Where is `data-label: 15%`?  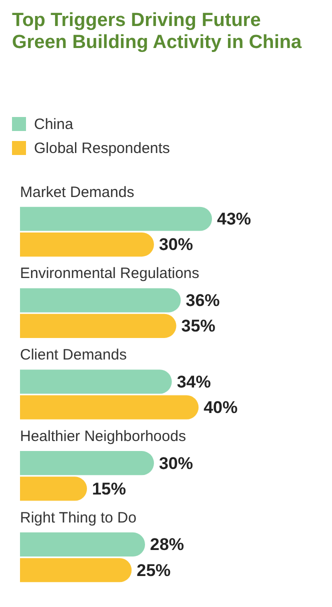 data-label: 15% is located at coordinates (109, 488).